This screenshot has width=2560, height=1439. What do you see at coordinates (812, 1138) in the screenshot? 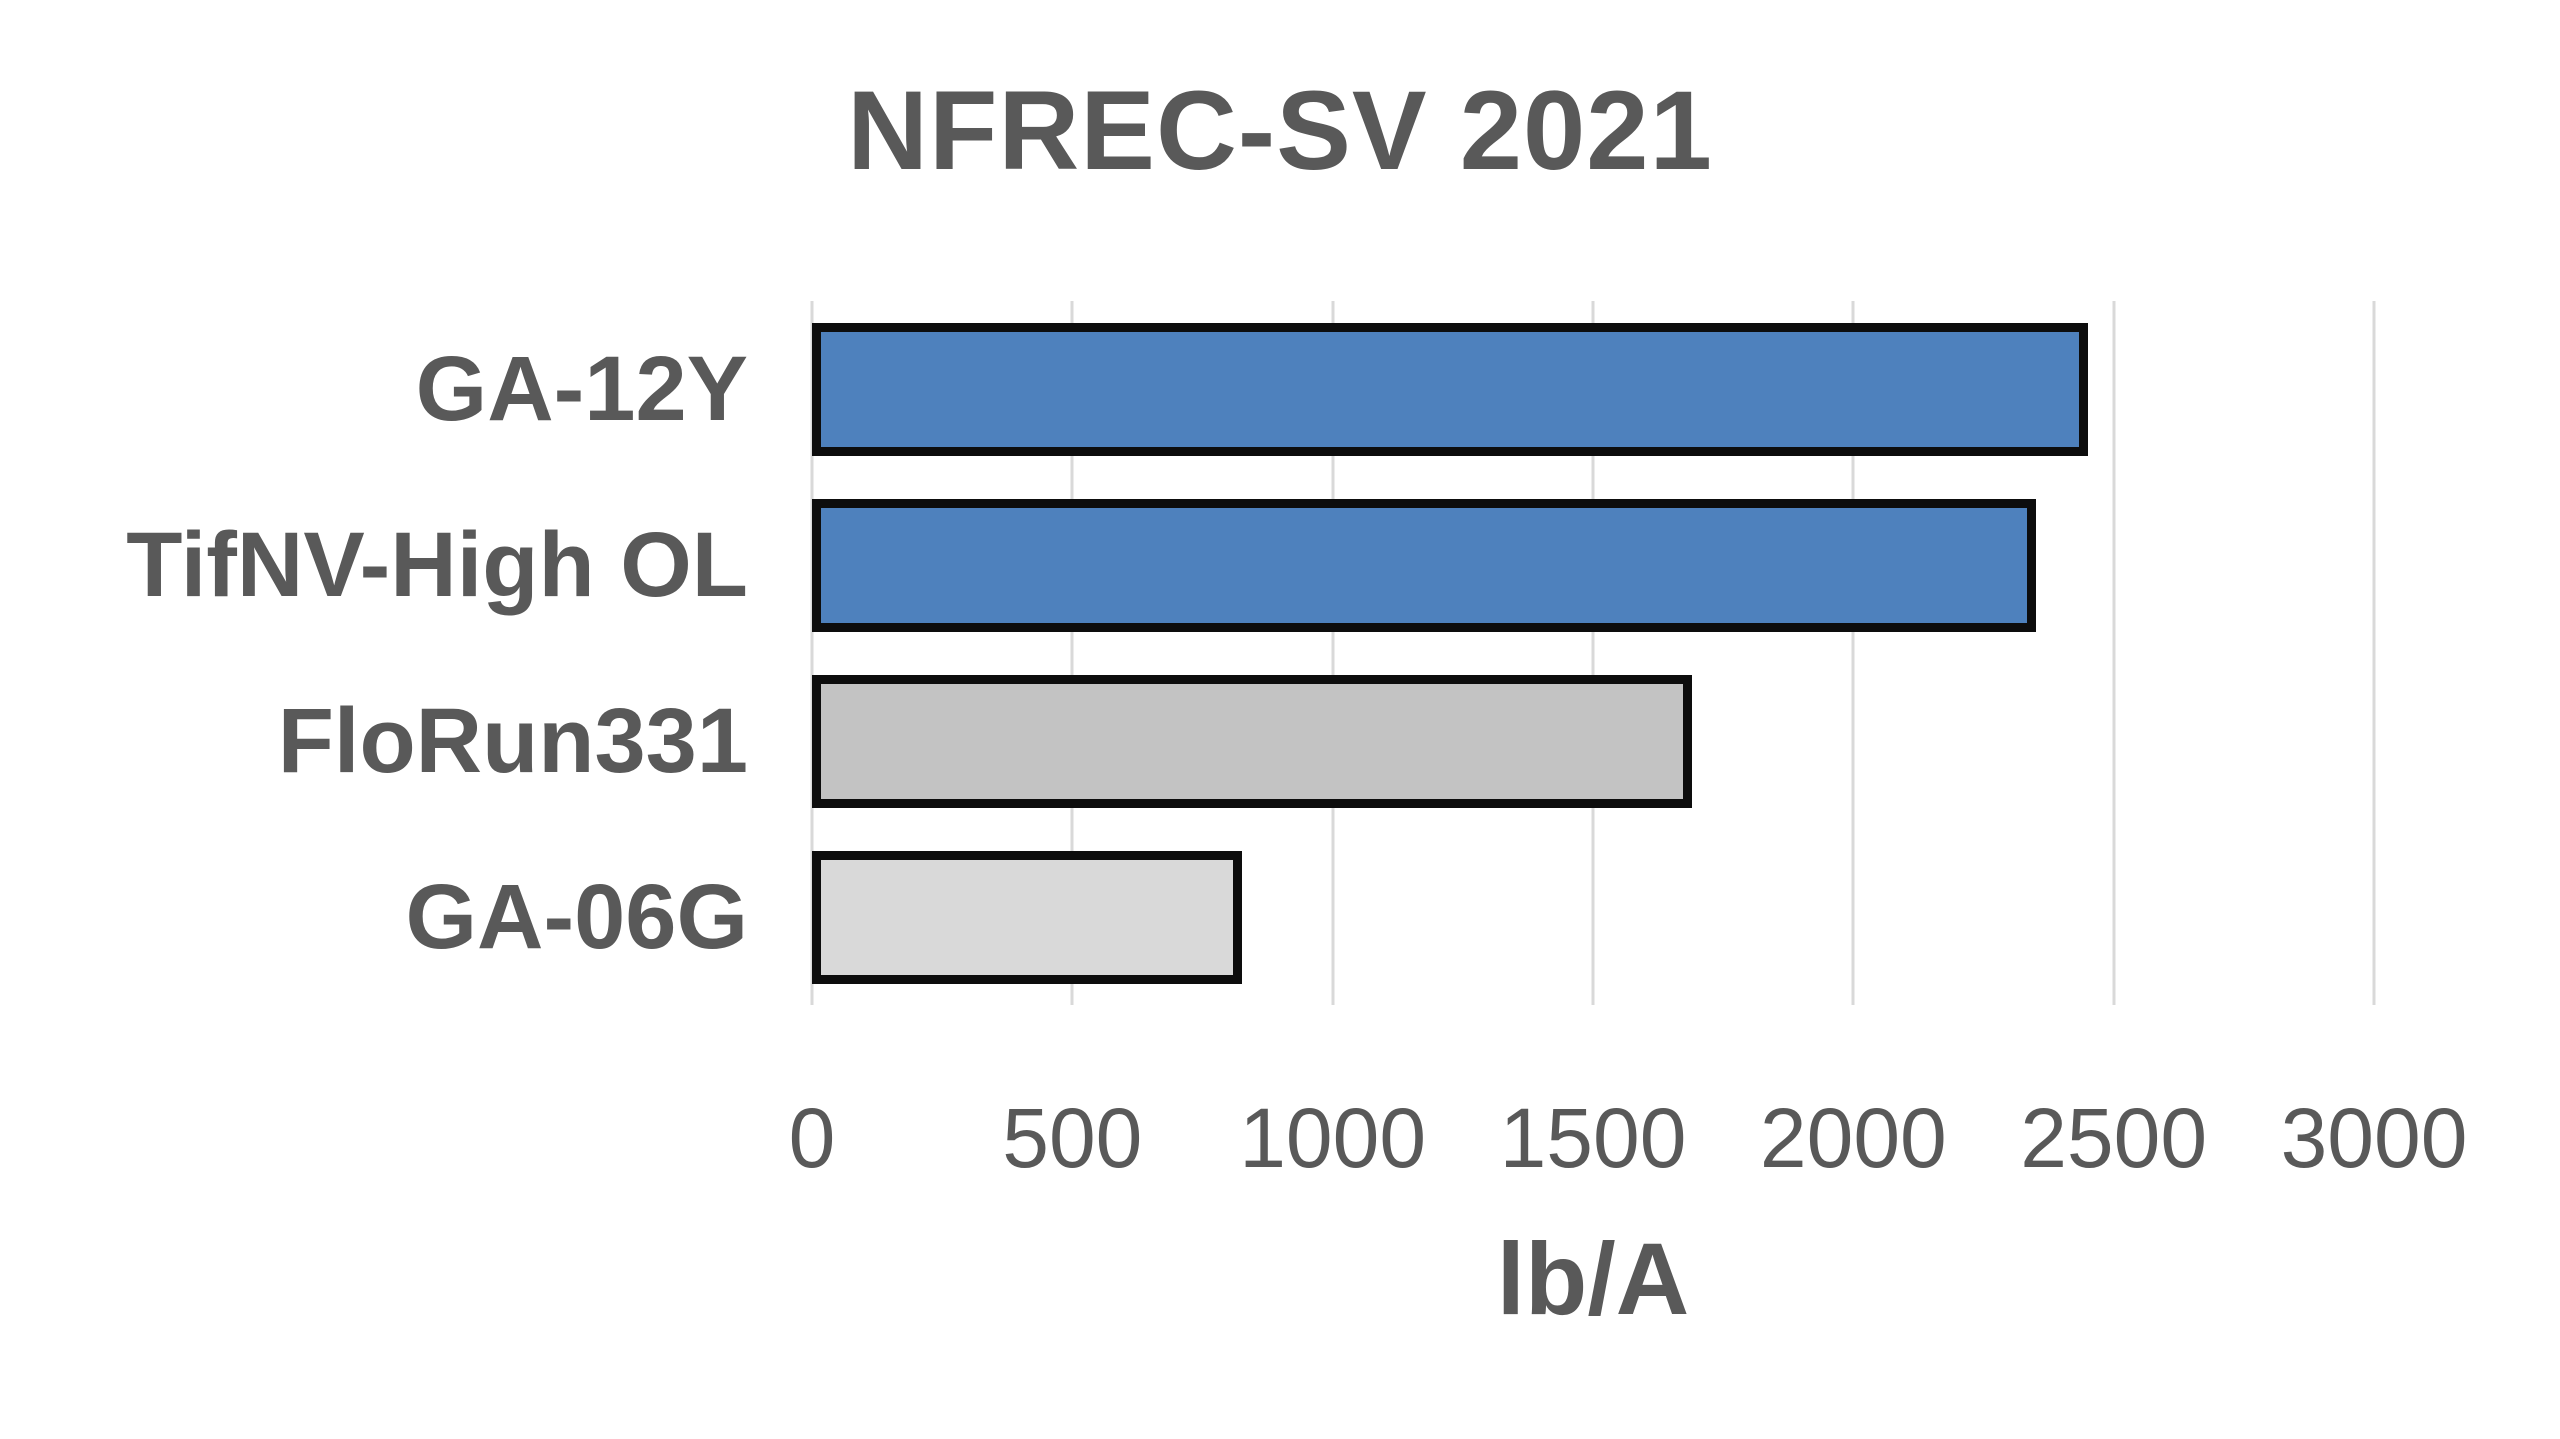
I see `x-tick-label-0: 0` at bounding box center [812, 1138].